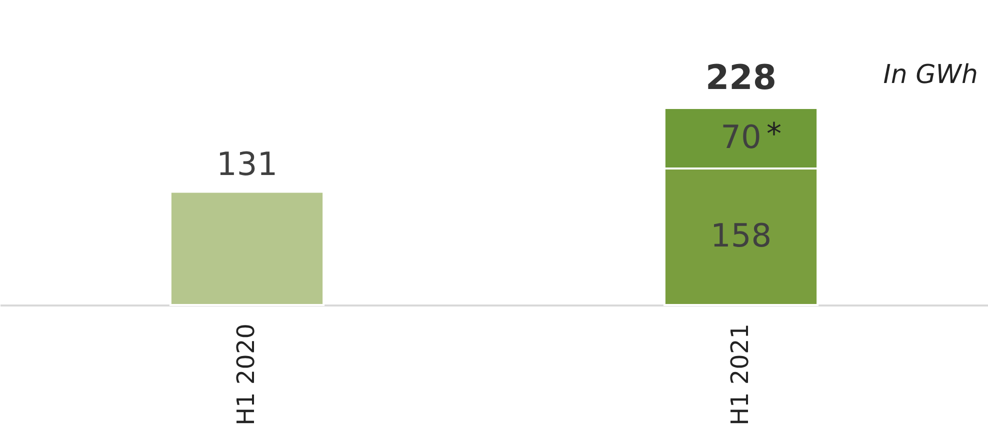  What do you see at coordinates (741, 78) in the screenshot?
I see `total-label: 228` at bounding box center [741, 78].